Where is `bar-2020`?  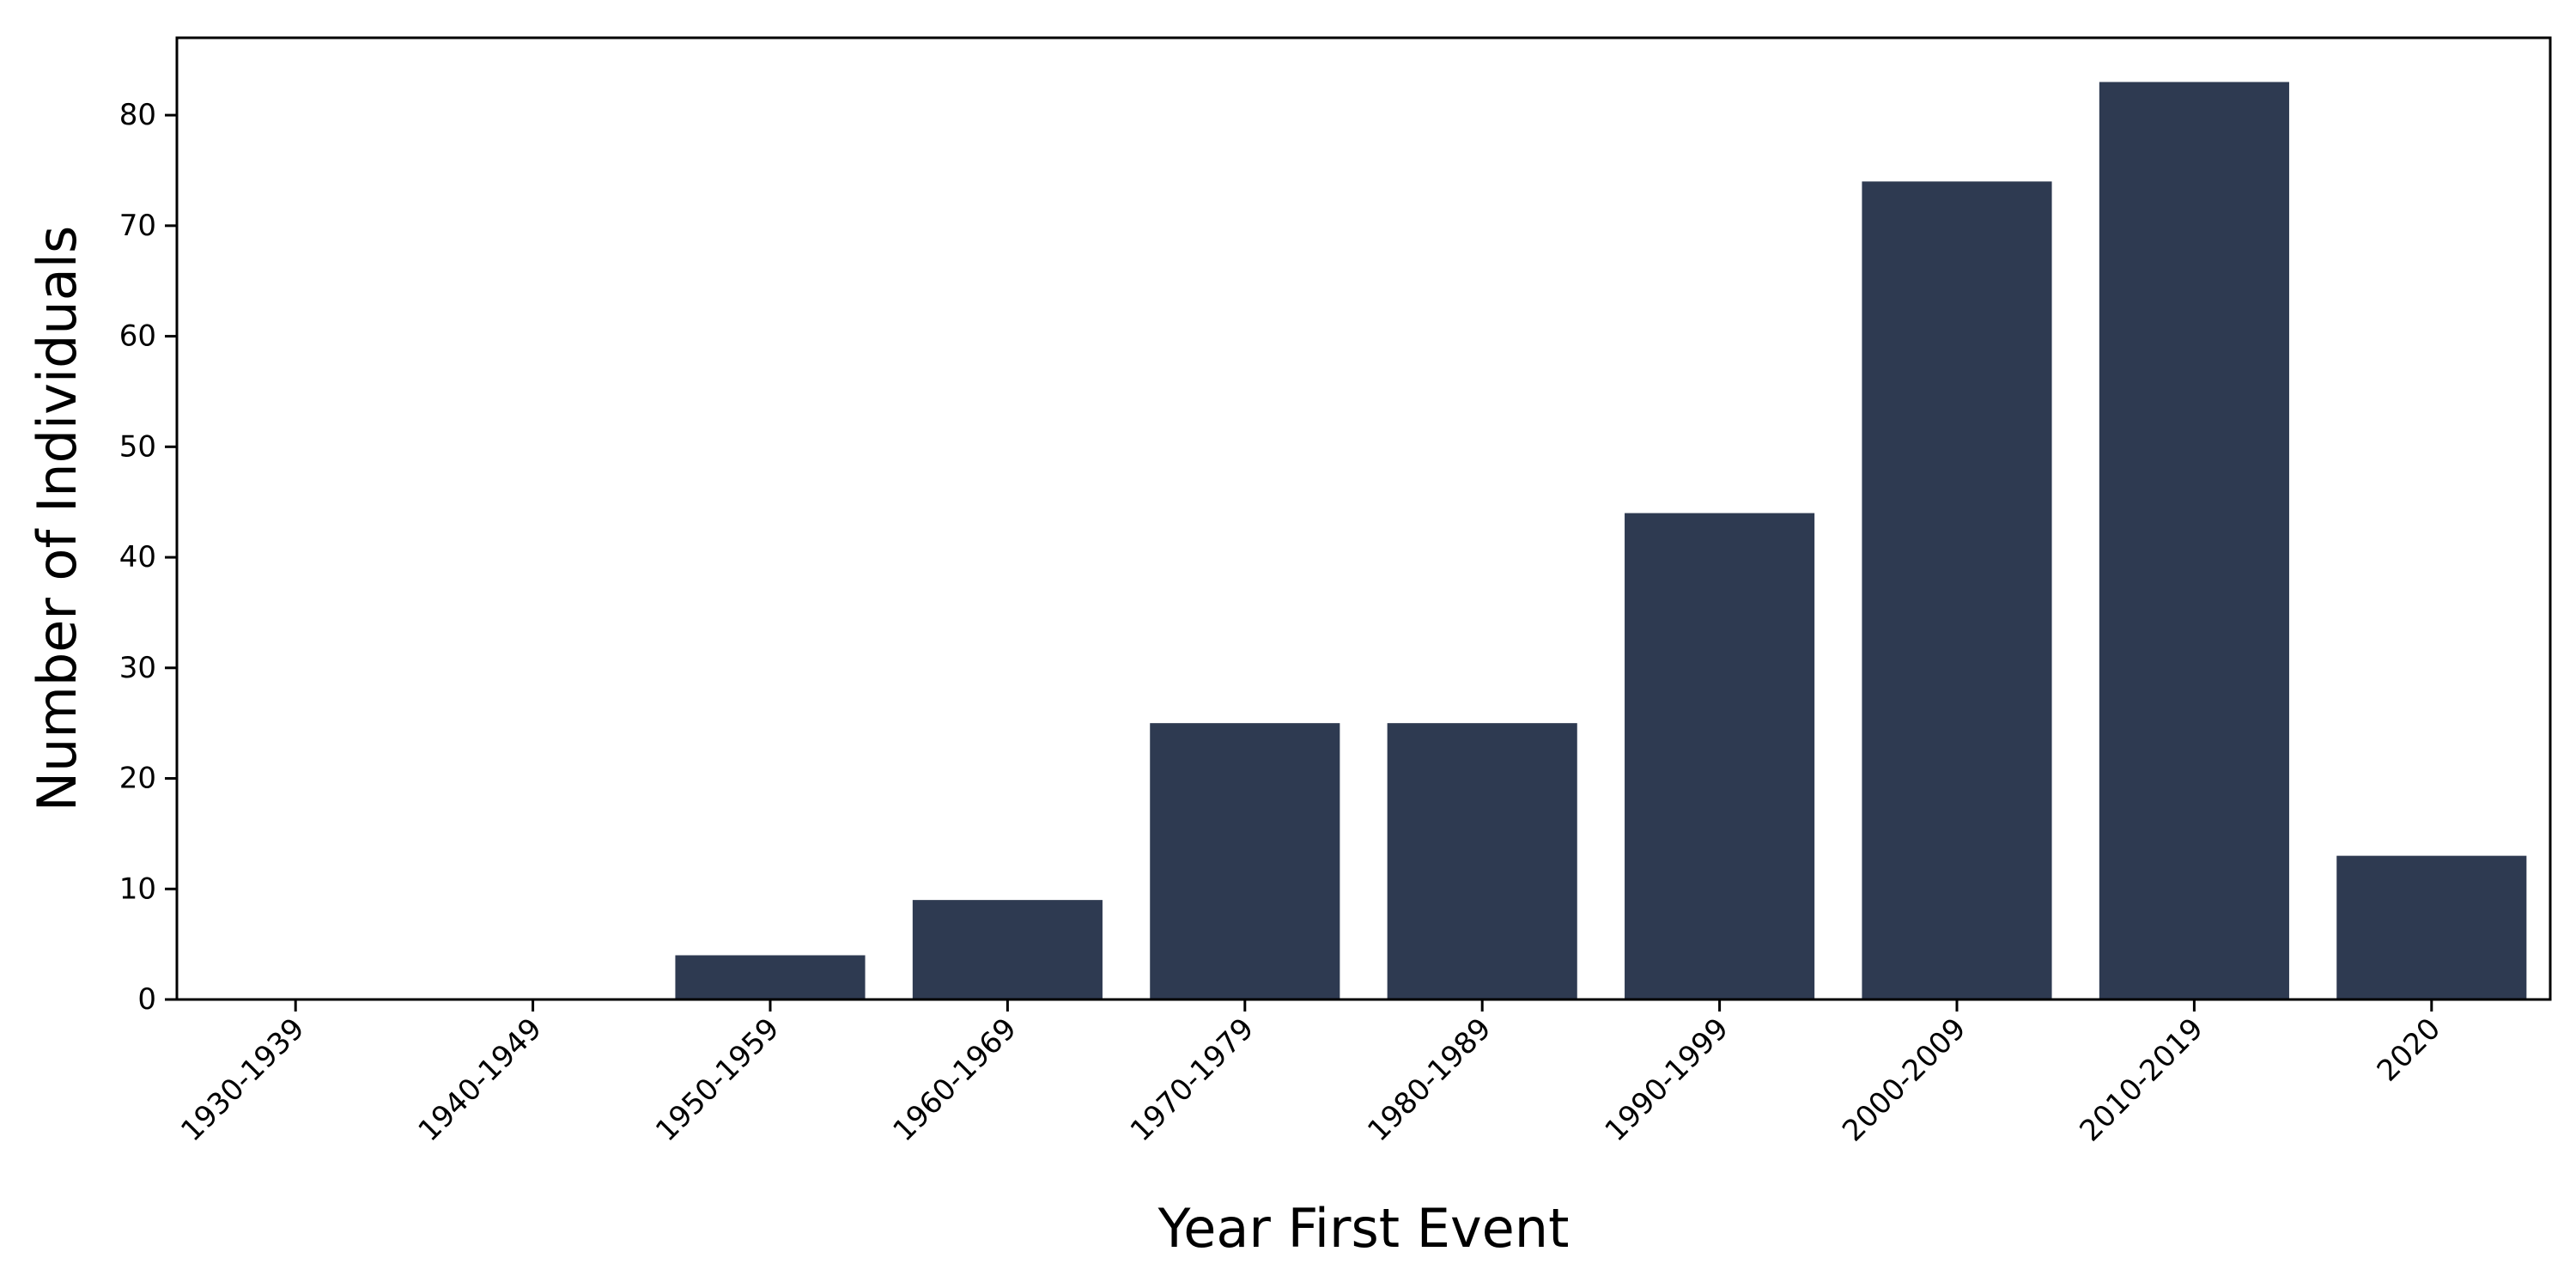
bar-2020 is located at coordinates (2431, 927).